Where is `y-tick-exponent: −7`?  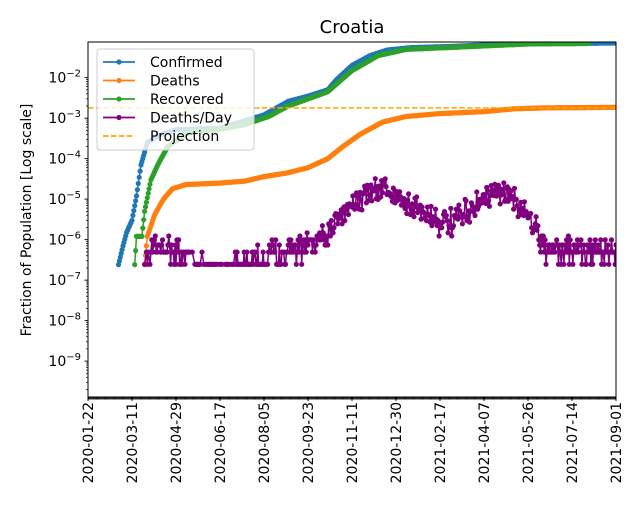
y-tick-exponent: −7 is located at coordinates (73, 276).